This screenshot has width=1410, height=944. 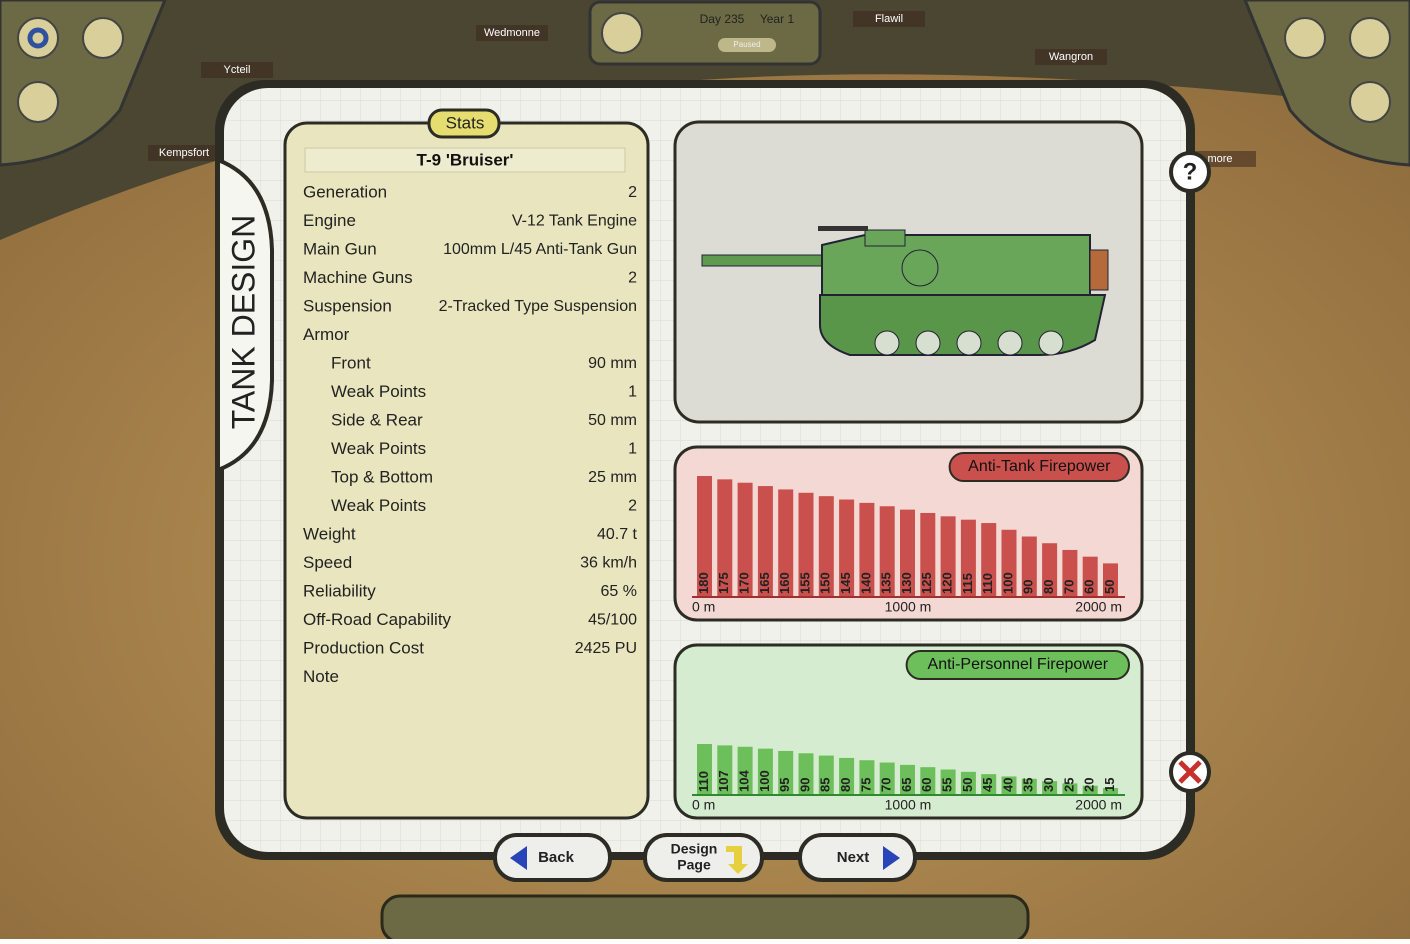 What do you see at coordinates (552, 857) in the screenshot?
I see `back-button` at bounding box center [552, 857].